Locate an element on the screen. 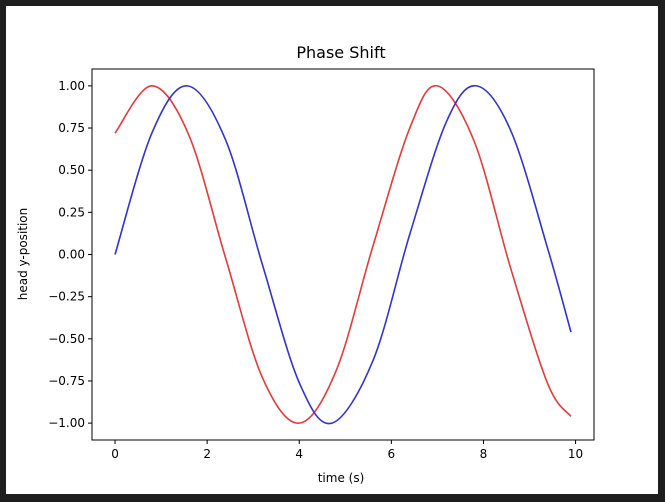 The width and height of the screenshot is (665, 502). y-tick-label: 0.50 is located at coordinates (71, 170).